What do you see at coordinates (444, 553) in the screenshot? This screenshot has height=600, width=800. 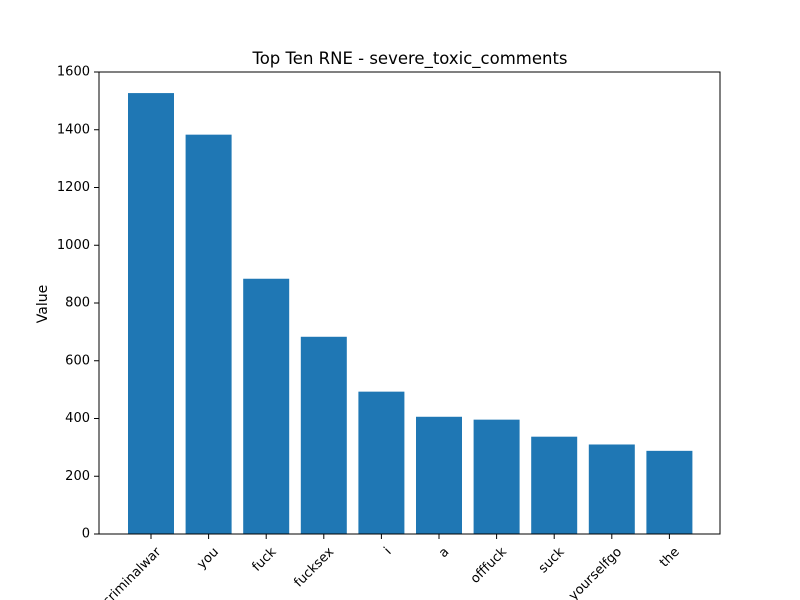 I see `x-tick-label: a` at bounding box center [444, 553].